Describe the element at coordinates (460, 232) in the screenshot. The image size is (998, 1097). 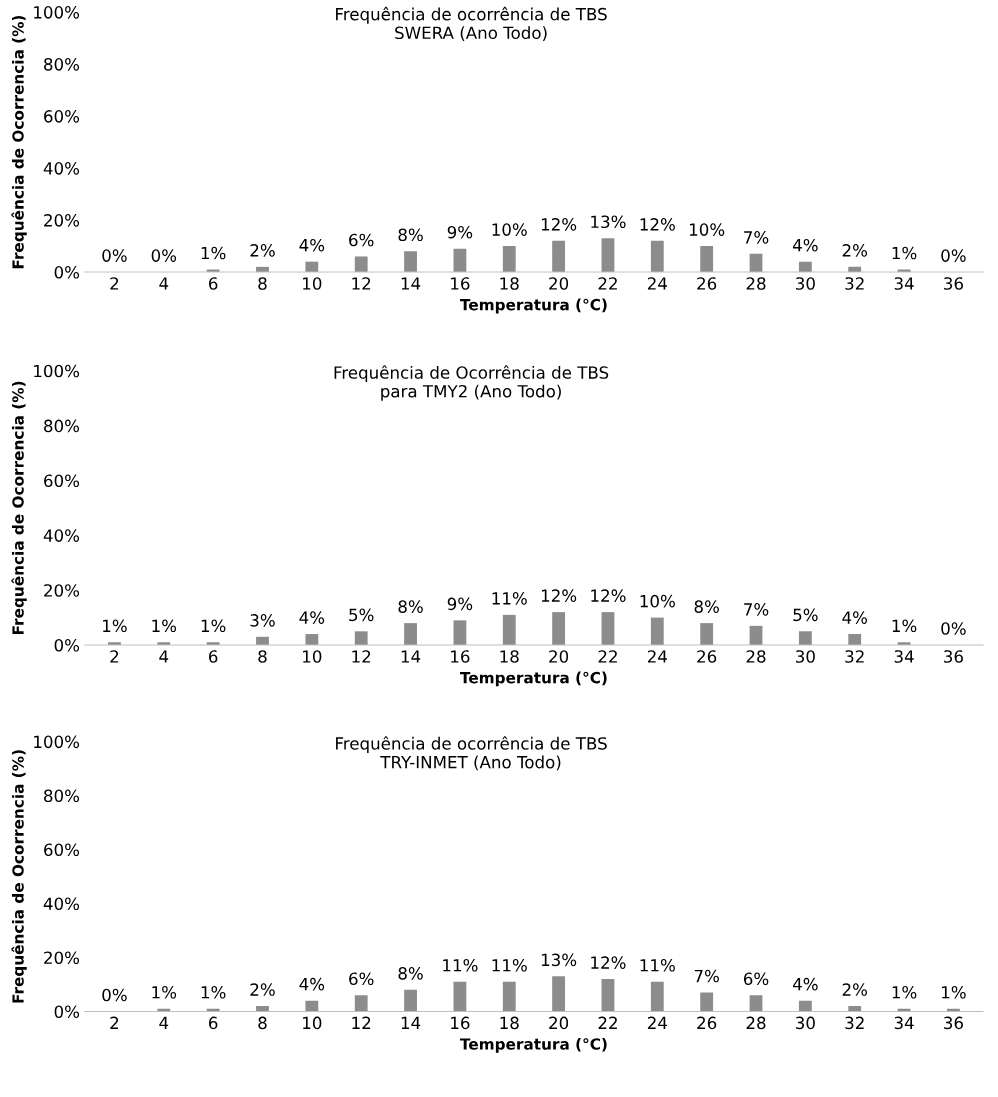
I see `data-label: 9%` at that location.